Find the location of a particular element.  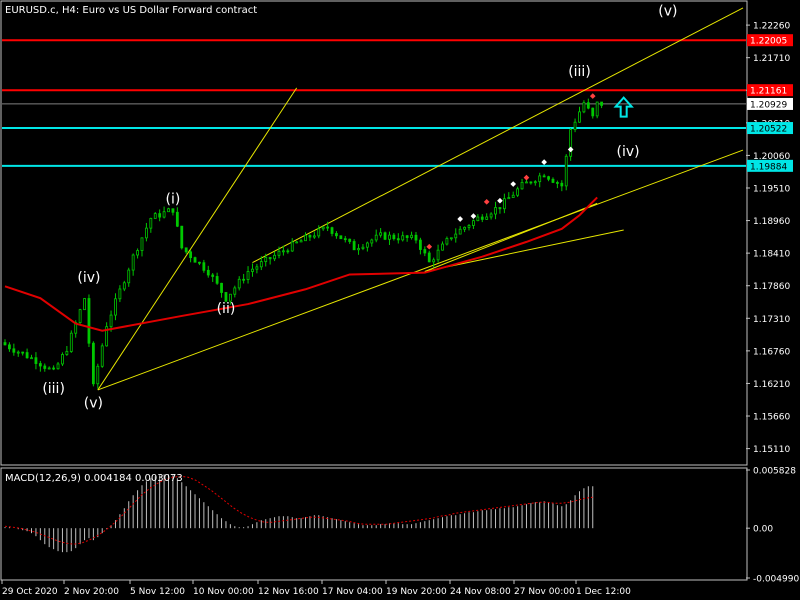

price-tick-label: 1.21710 is located at coordinates (771, 59).